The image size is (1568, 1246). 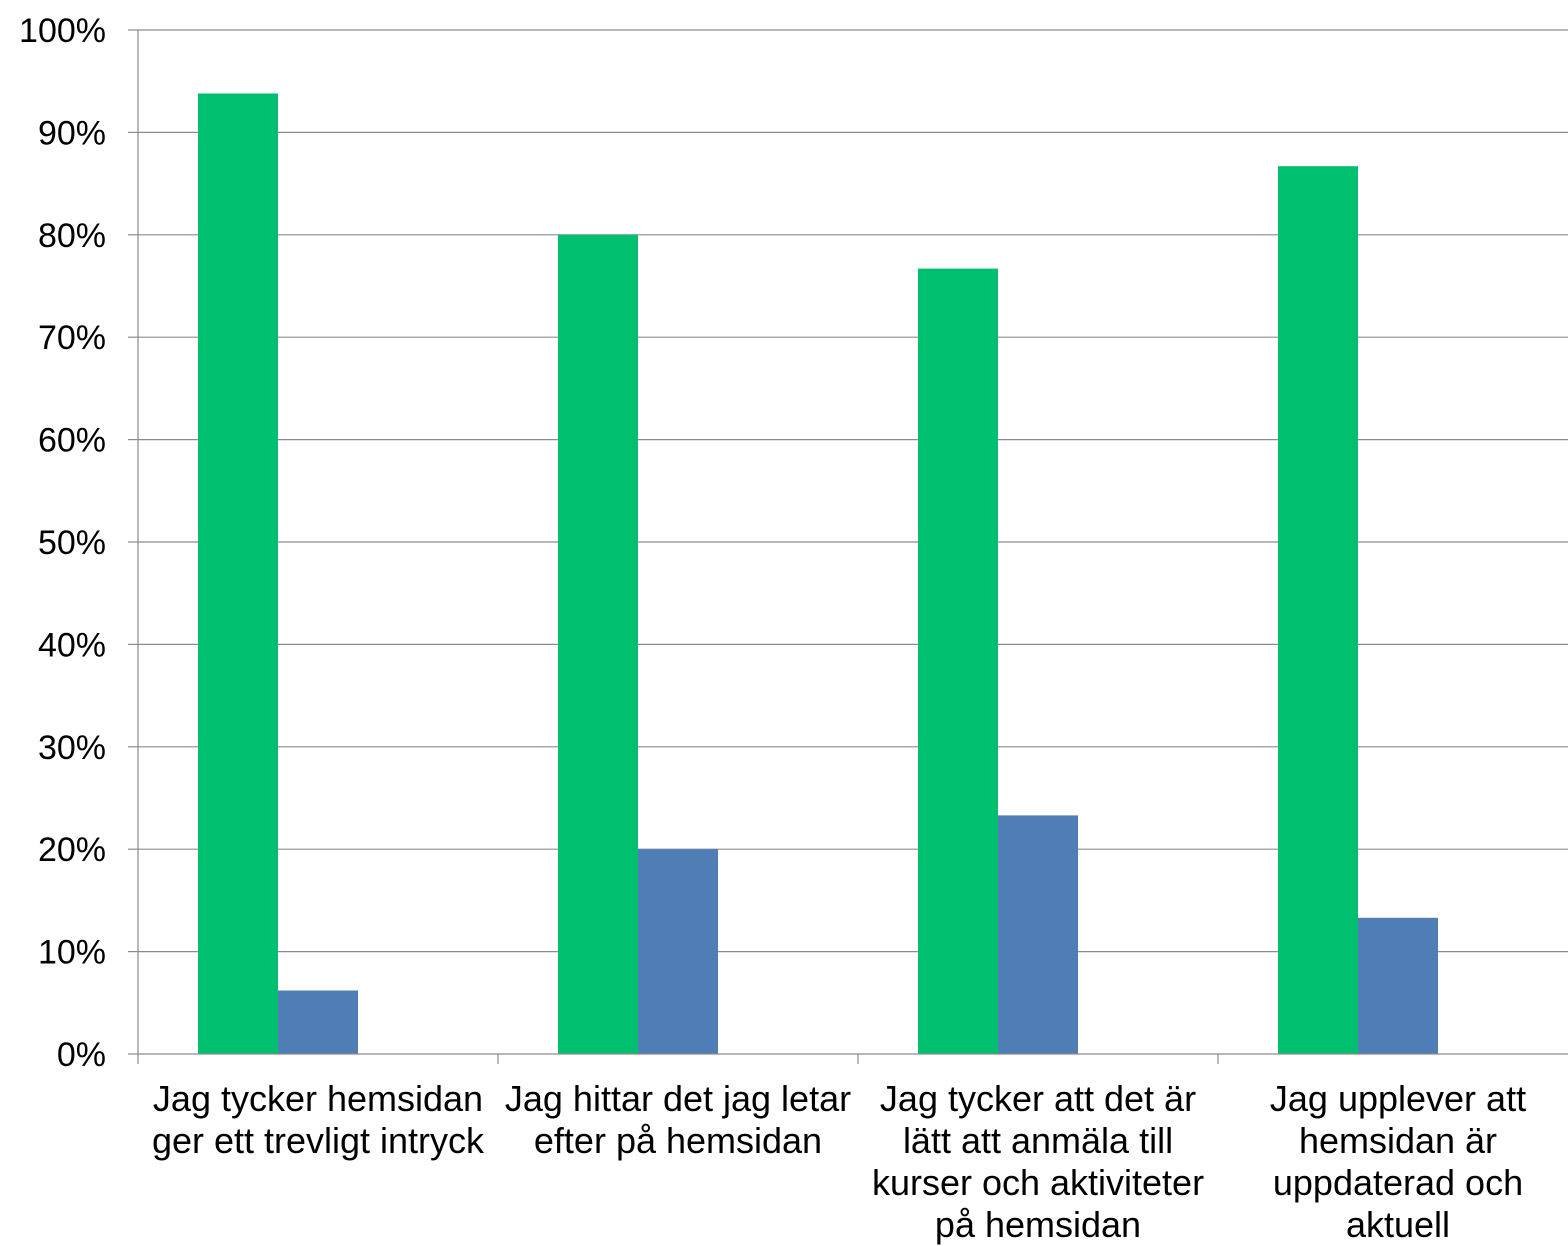 I want to click on x-category-label-line: lätt att anmäla till, so click(x=1038, y=1140).